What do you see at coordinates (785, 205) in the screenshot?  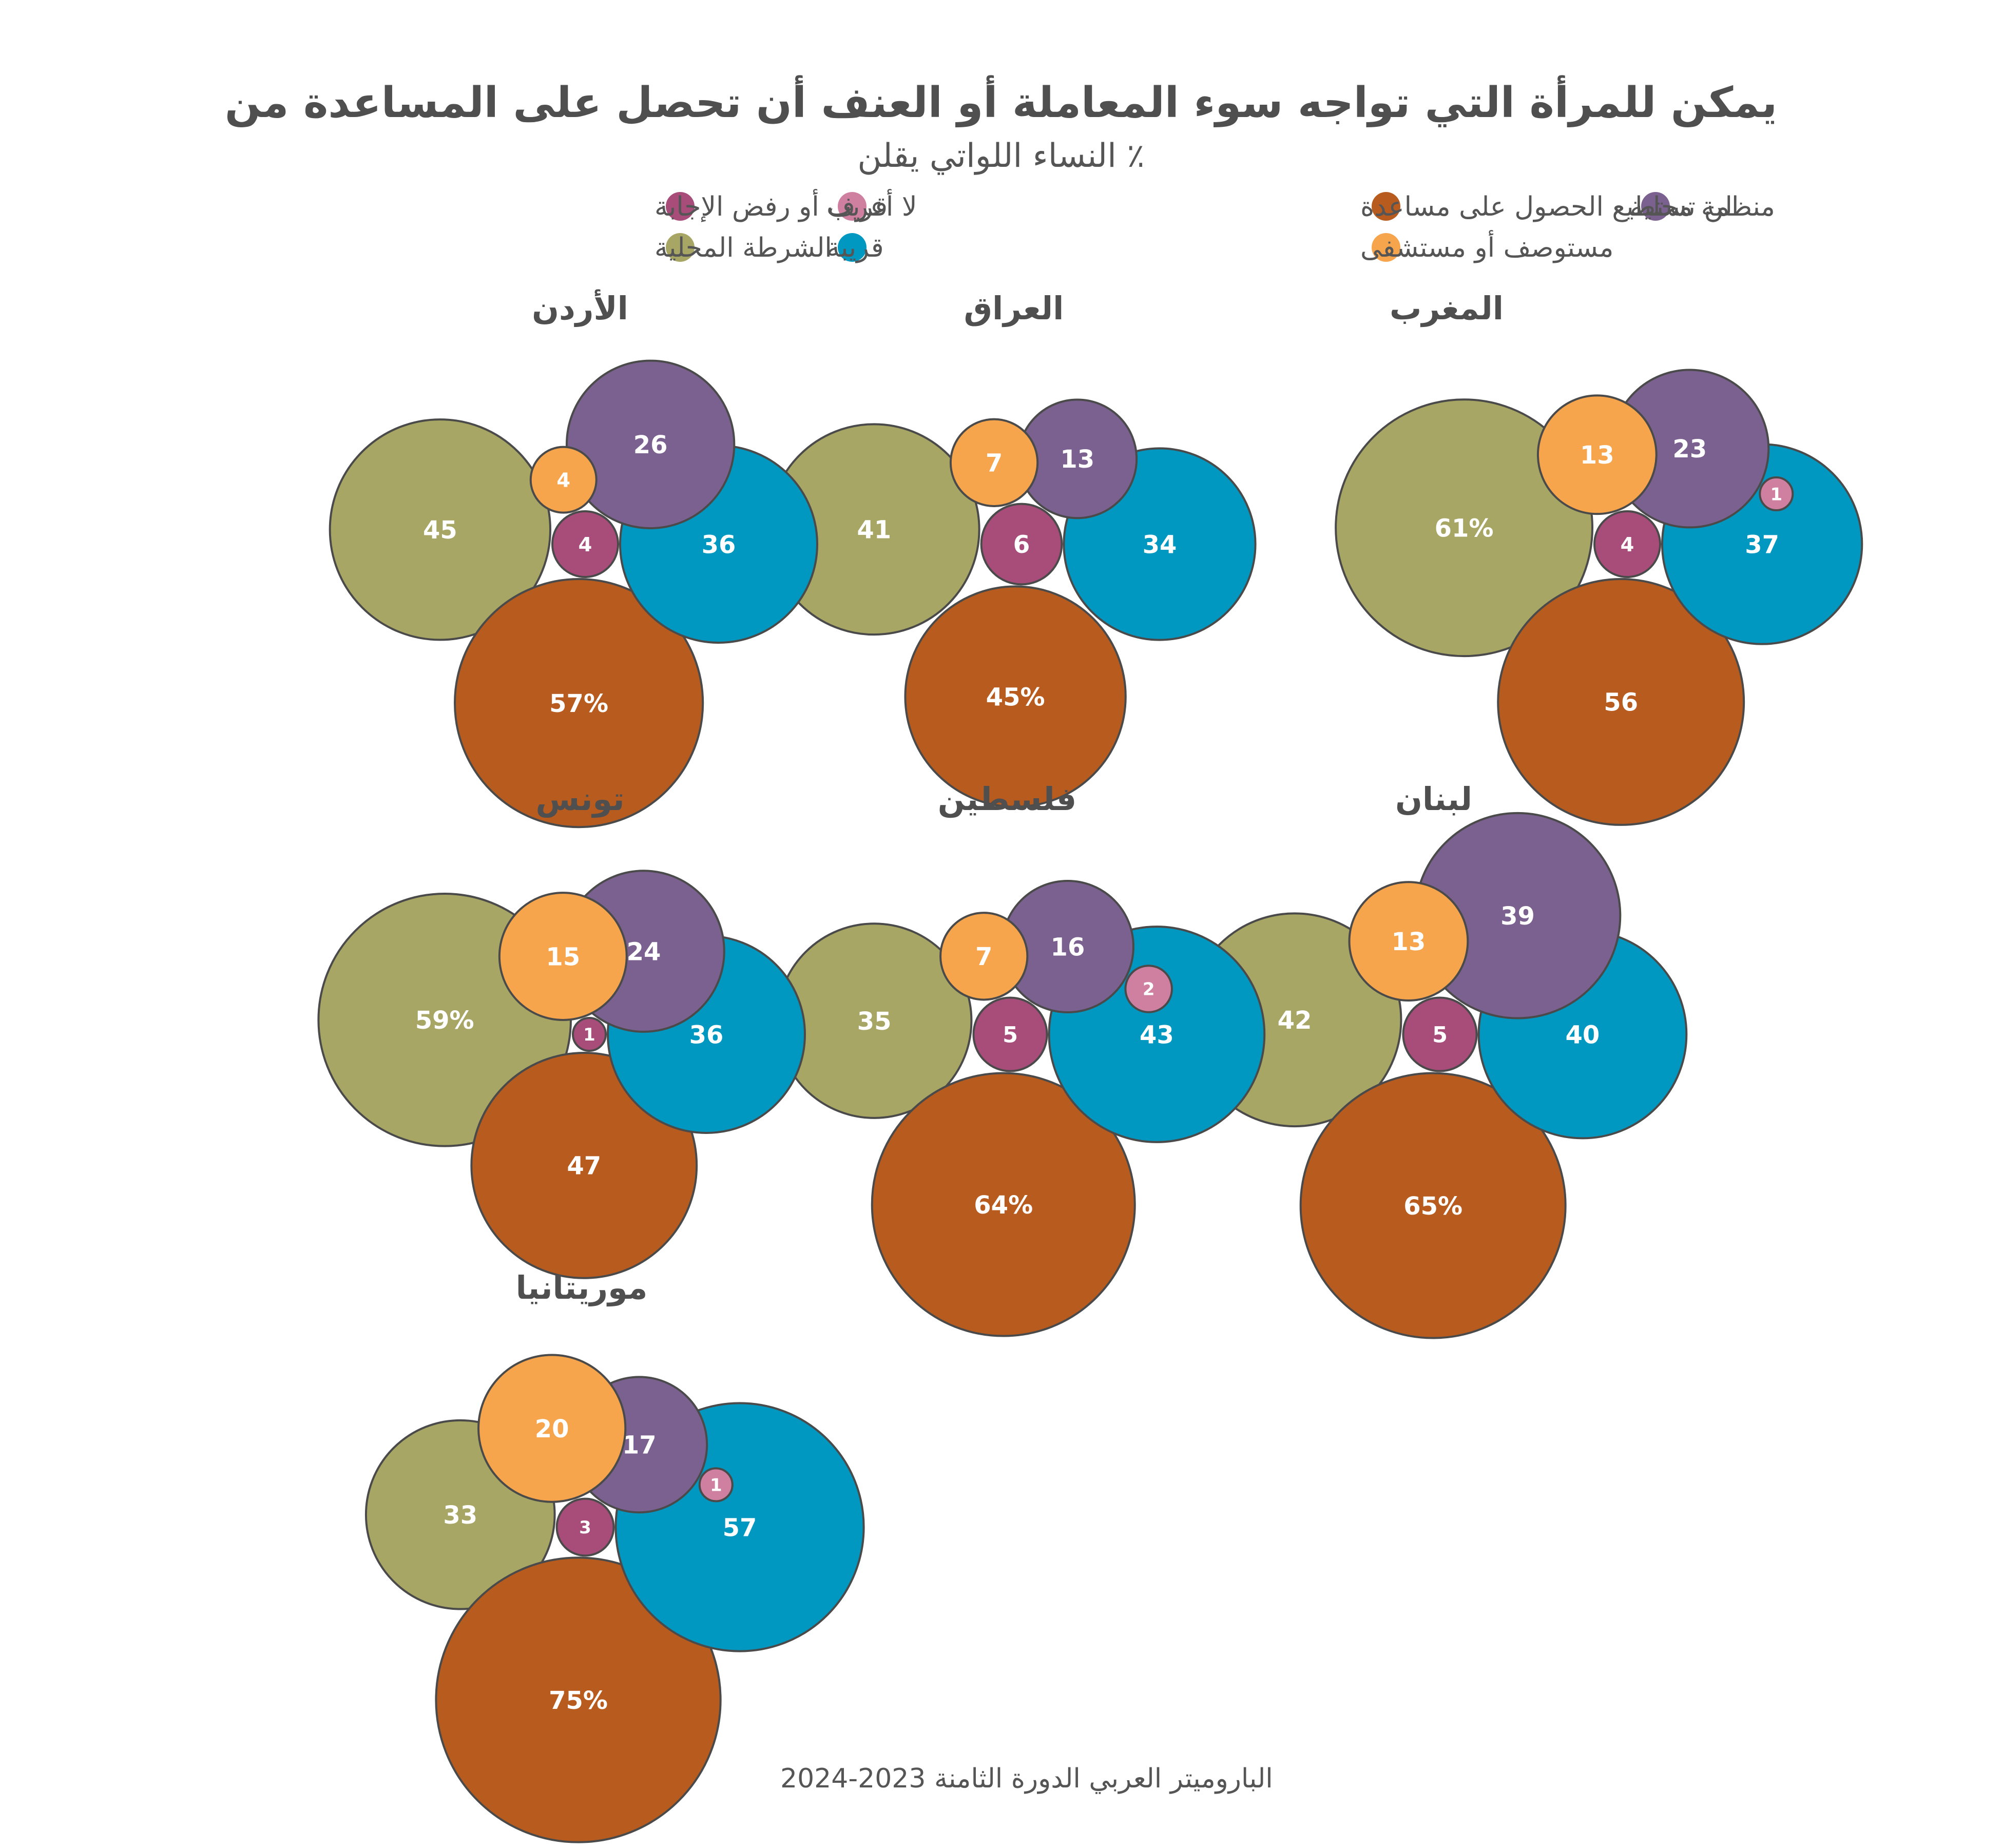 I see `legend-label: لا أعرف أو رفض الإجابة` at bounding box center [785, 205].